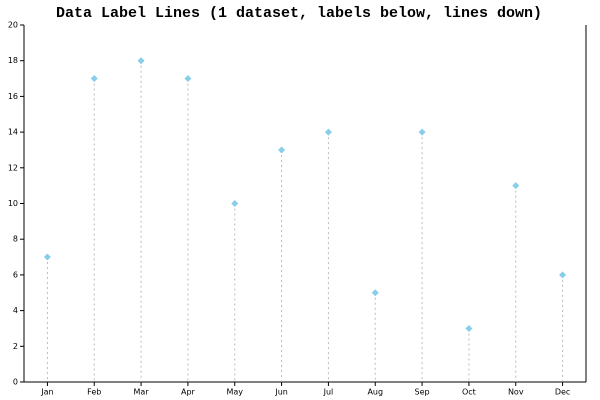 This screenshot has height=400, width=600. I want to click on y-tick-label: 4, so click(15, 310).